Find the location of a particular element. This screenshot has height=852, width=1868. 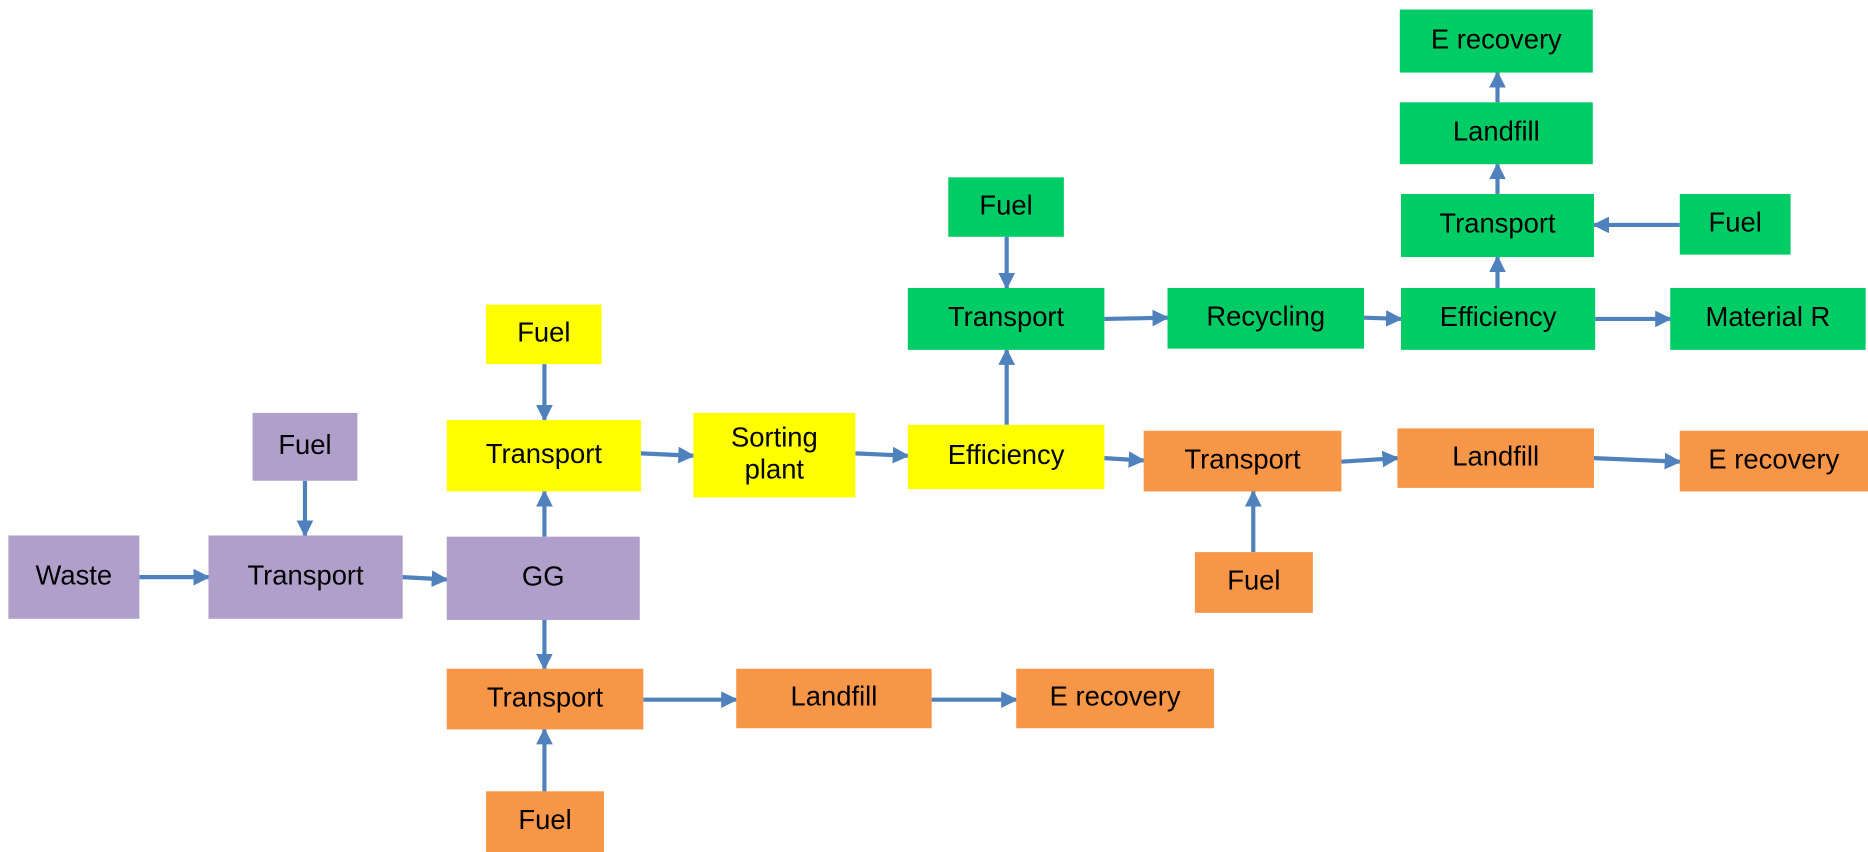

node-label: Waste is located at coordinates (74, 574).